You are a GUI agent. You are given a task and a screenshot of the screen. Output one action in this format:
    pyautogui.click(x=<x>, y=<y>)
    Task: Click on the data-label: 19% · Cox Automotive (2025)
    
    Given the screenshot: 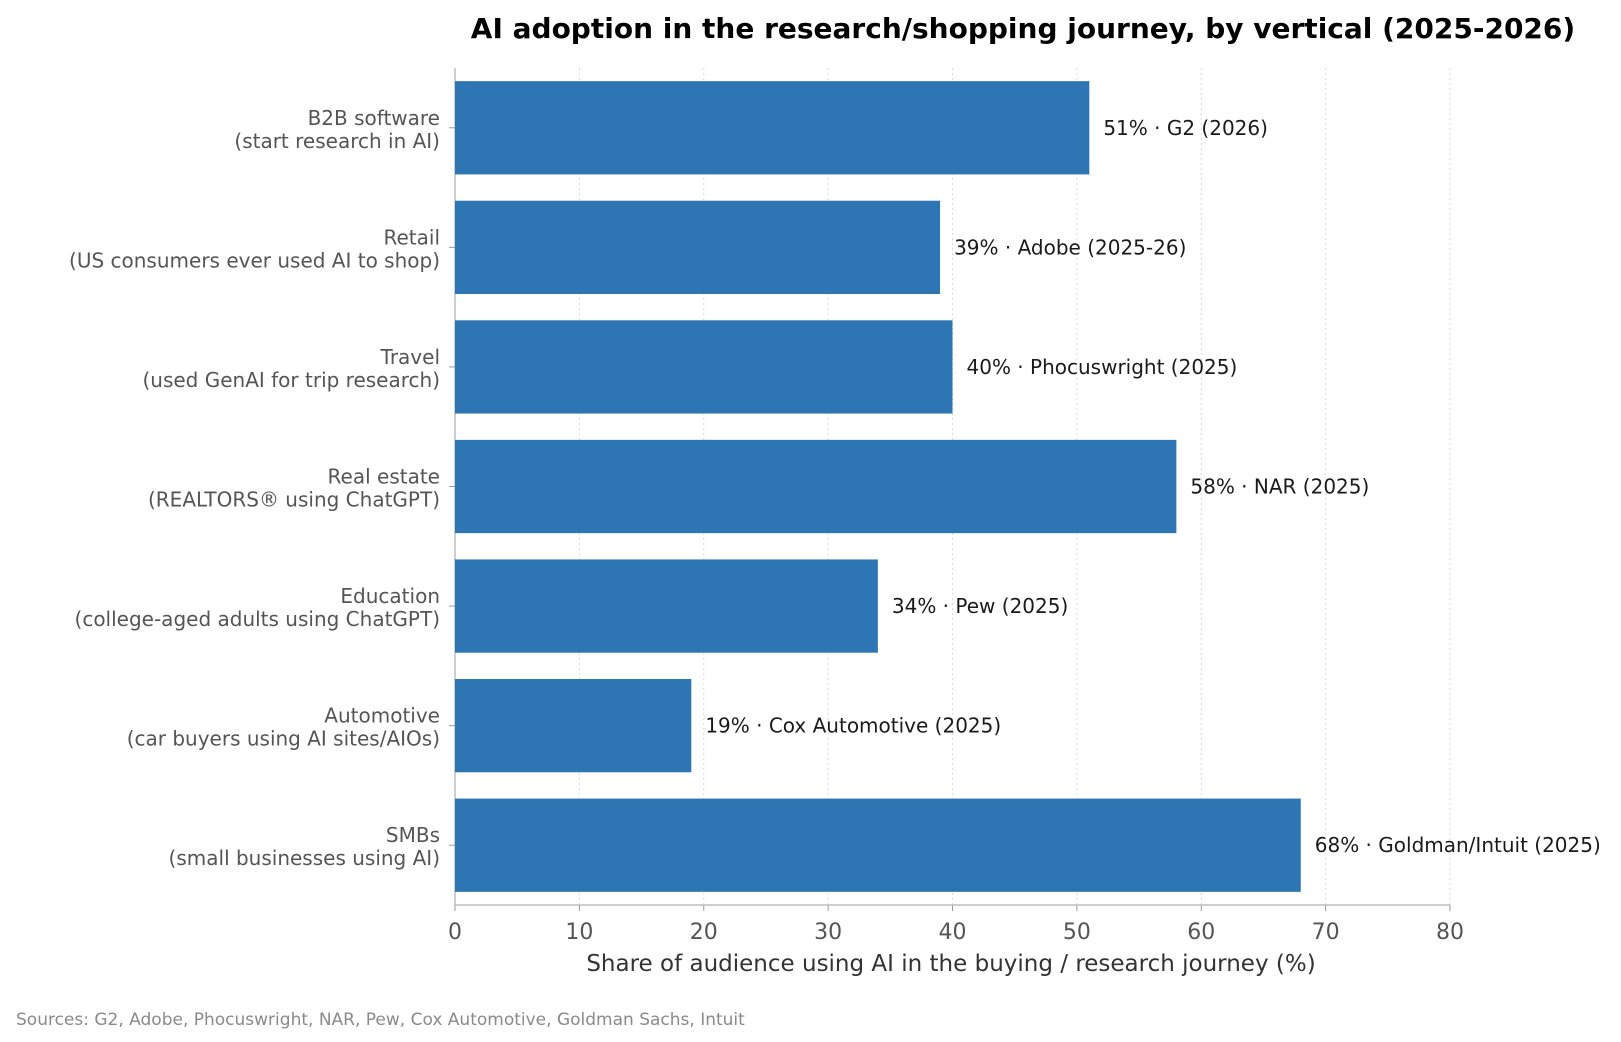 What is the action you would take?
    pyautogui.click(x=853, y=726)
    